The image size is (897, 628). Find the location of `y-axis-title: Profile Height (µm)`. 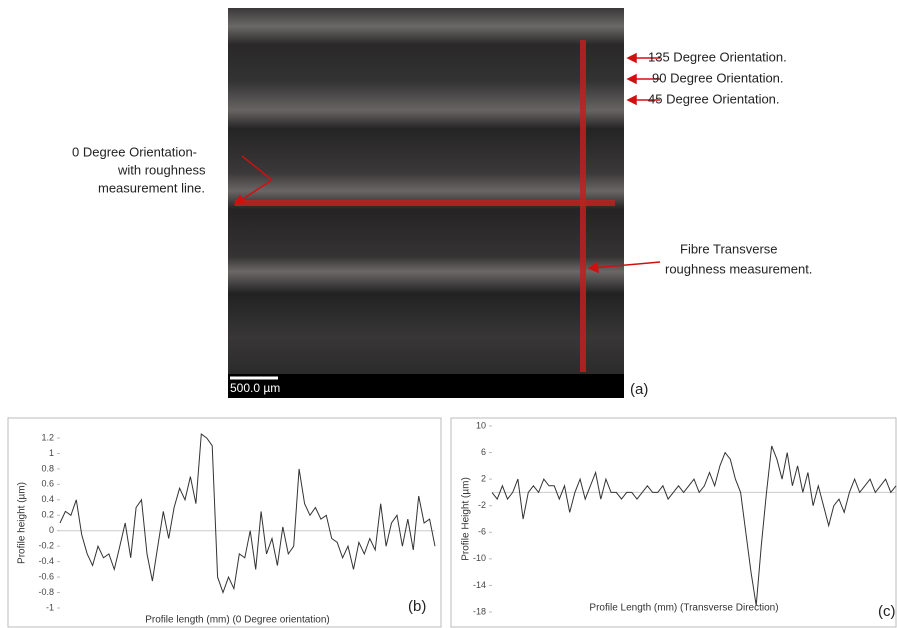

y-axis-title: Profile Height (µm) is located at coordinates (466, 519).